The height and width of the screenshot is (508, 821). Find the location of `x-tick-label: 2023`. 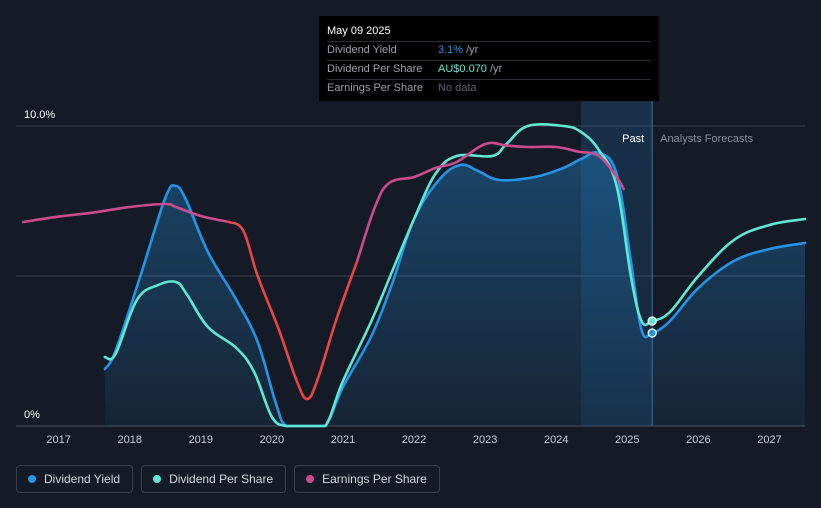

x-tick-label: 2023 is located at coordinates (485, 440).